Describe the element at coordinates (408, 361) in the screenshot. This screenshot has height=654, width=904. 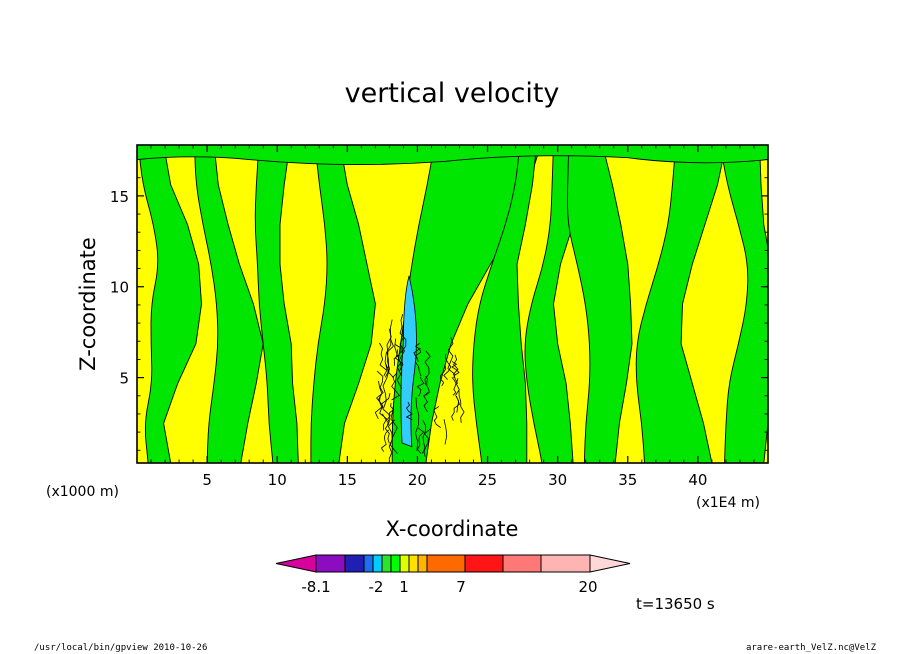
I see `cyan-updraft-core` at that location.